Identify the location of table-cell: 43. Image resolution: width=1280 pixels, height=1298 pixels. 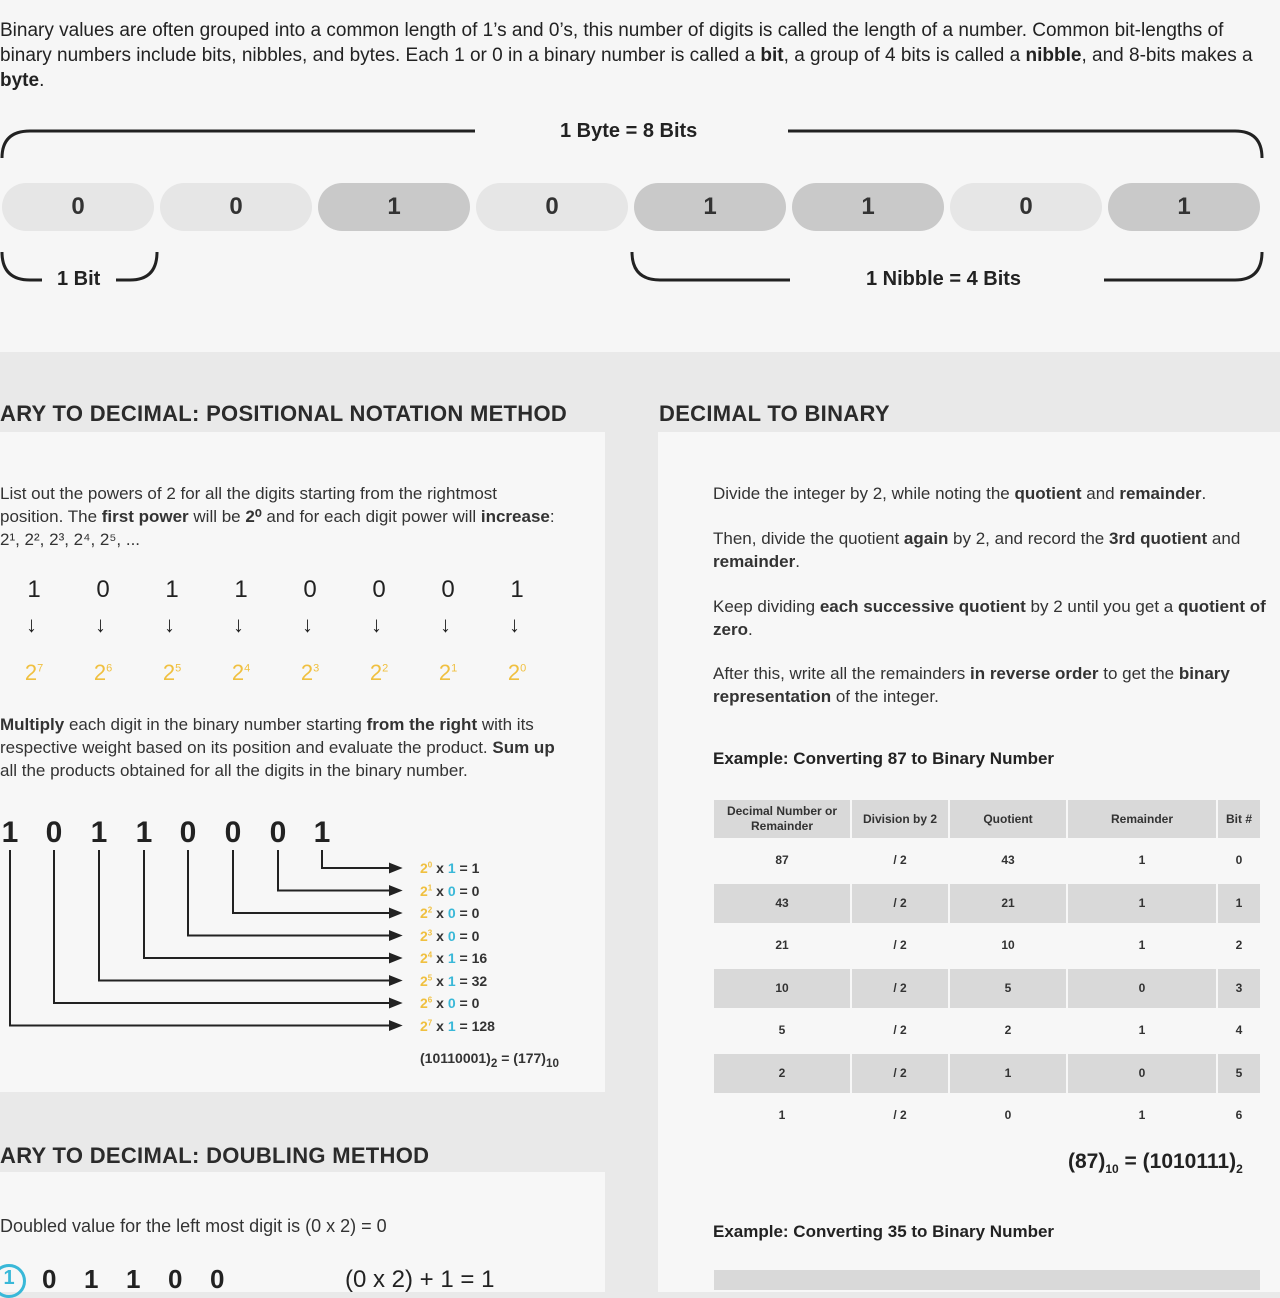
(1008, 860).